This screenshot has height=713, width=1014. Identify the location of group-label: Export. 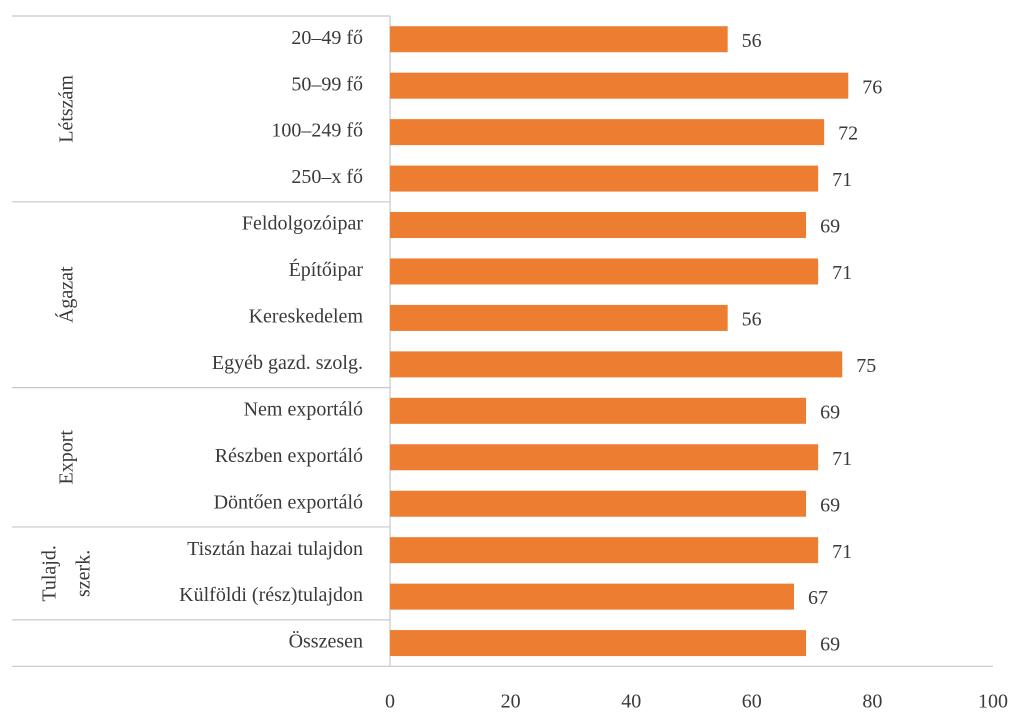
(67, 457).